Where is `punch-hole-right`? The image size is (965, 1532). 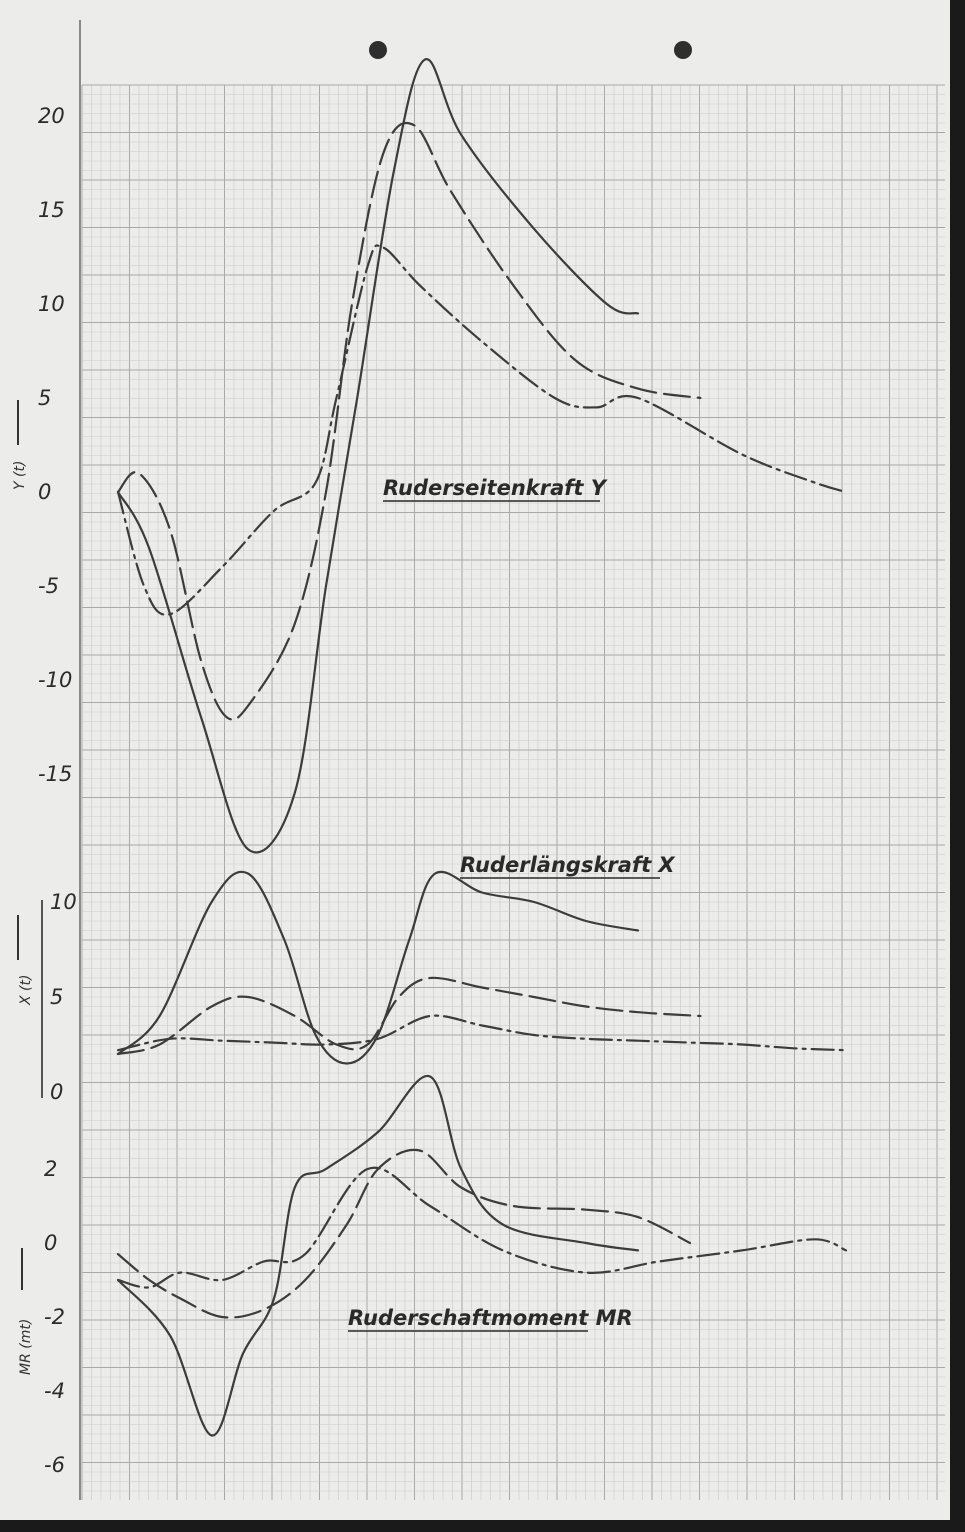
punch-hole-right is located at coordinates (683, 50).